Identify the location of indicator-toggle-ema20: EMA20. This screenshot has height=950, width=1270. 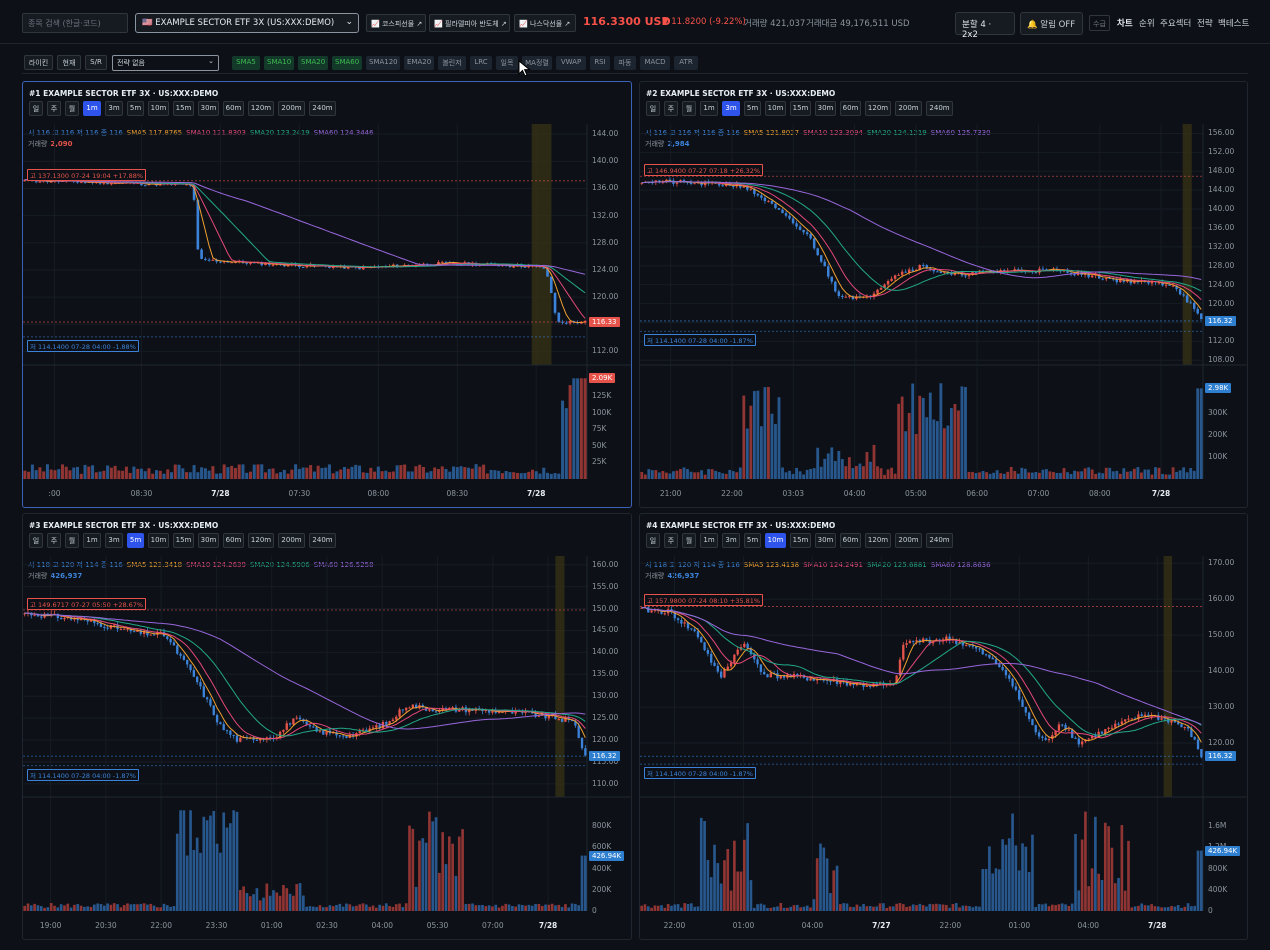
(419, 63).